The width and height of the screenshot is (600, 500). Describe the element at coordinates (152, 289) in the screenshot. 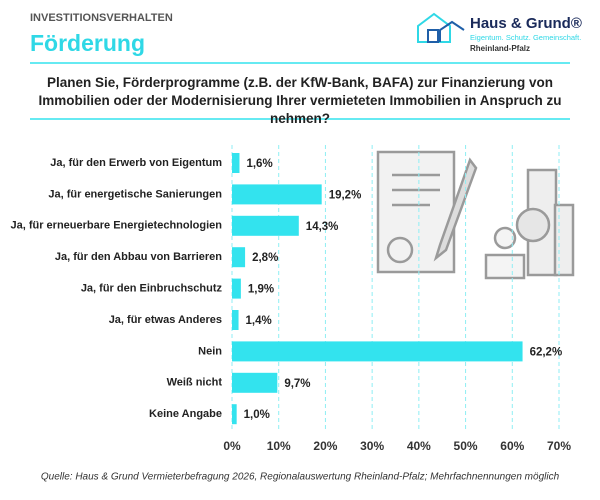

I see `category-label: Ja, für den Einbruchschutz` at that location.